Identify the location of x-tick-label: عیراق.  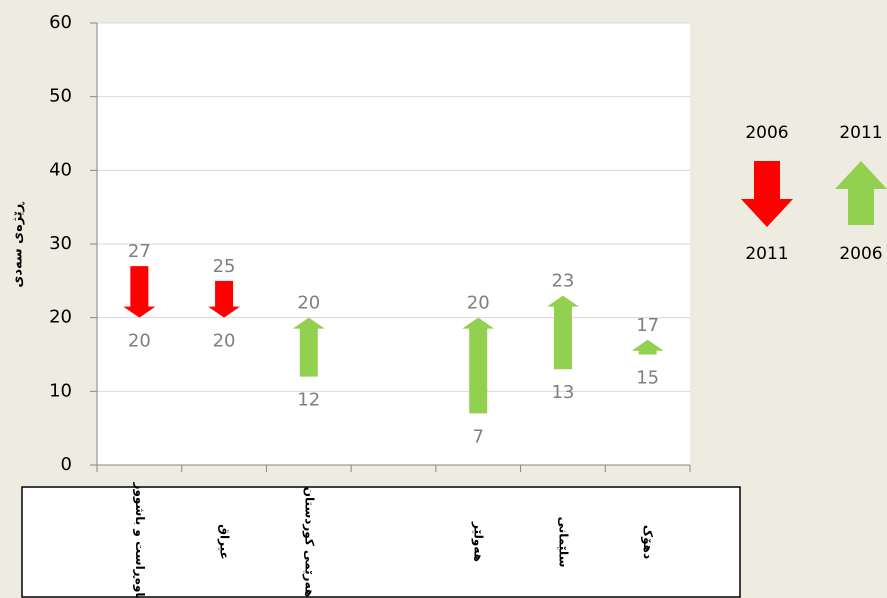
(225, 541).